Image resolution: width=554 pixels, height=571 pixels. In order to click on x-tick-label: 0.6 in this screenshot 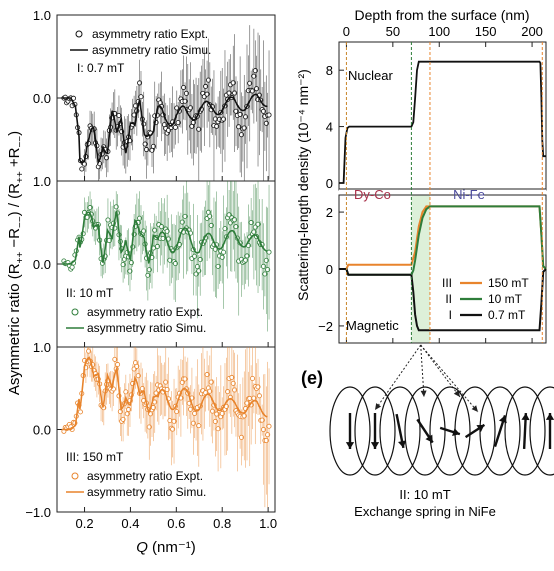, I will do `click(176, 523)`.